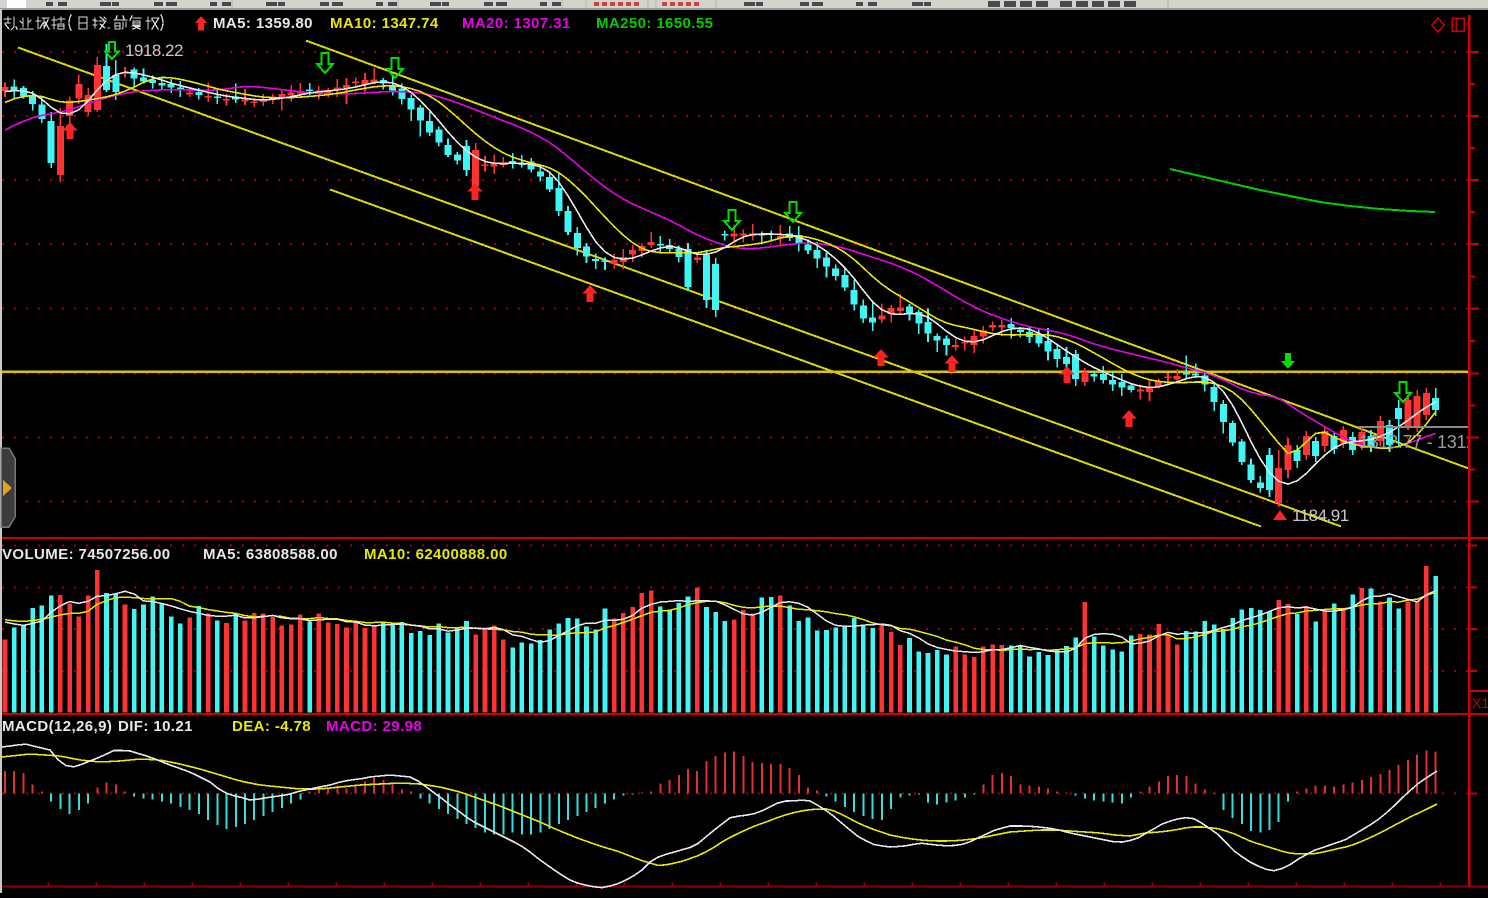  I want to click on svg-text: MA10: 1347.74, so click(384, 23).